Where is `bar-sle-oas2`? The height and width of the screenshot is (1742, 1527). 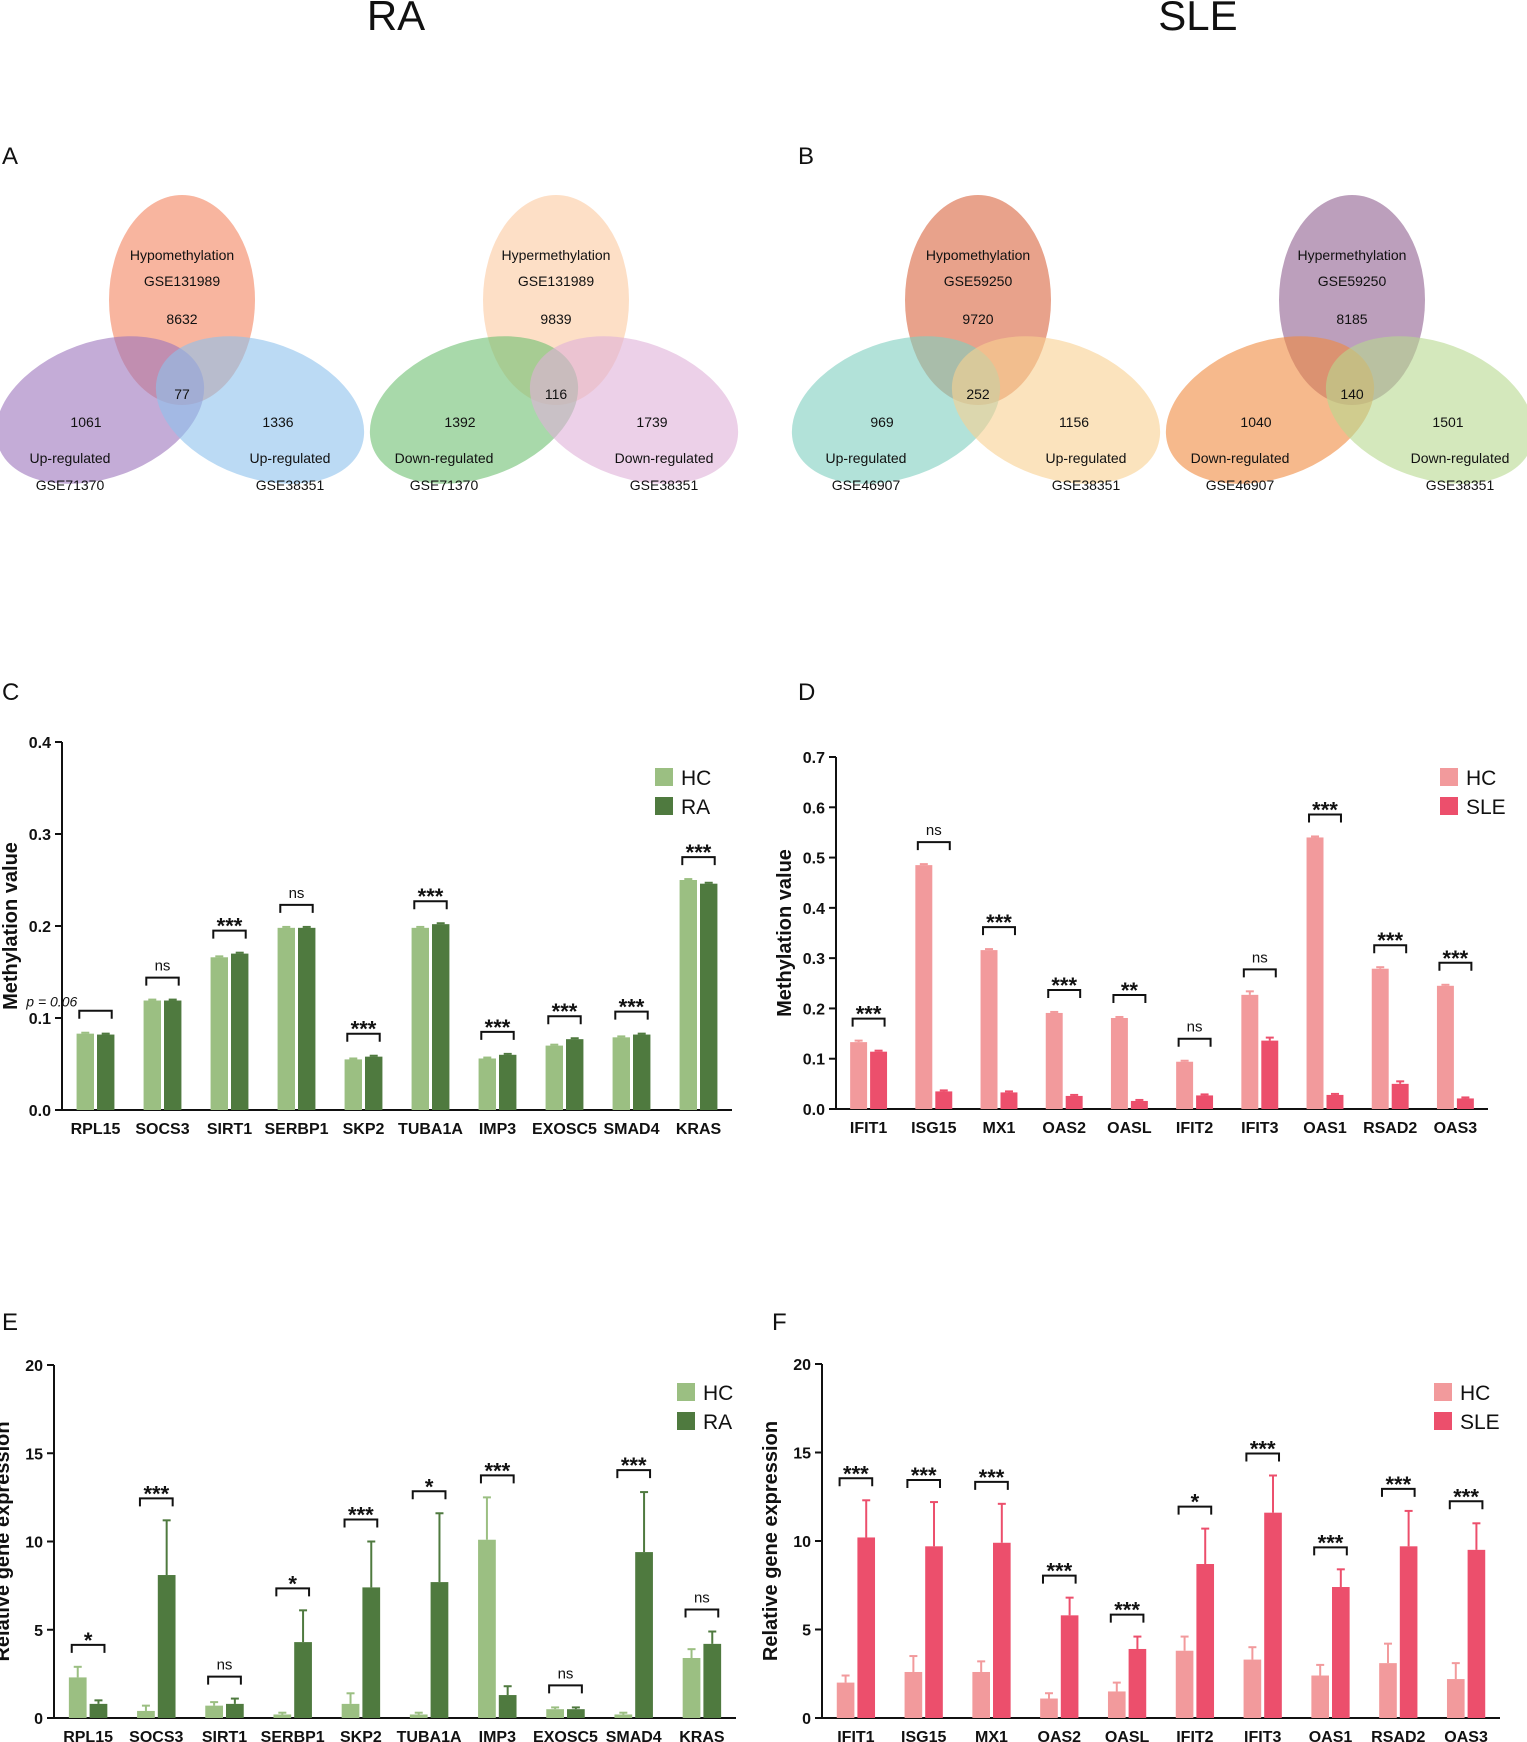
bar-sle-oas2 is located at coordinates (1074, 1102).